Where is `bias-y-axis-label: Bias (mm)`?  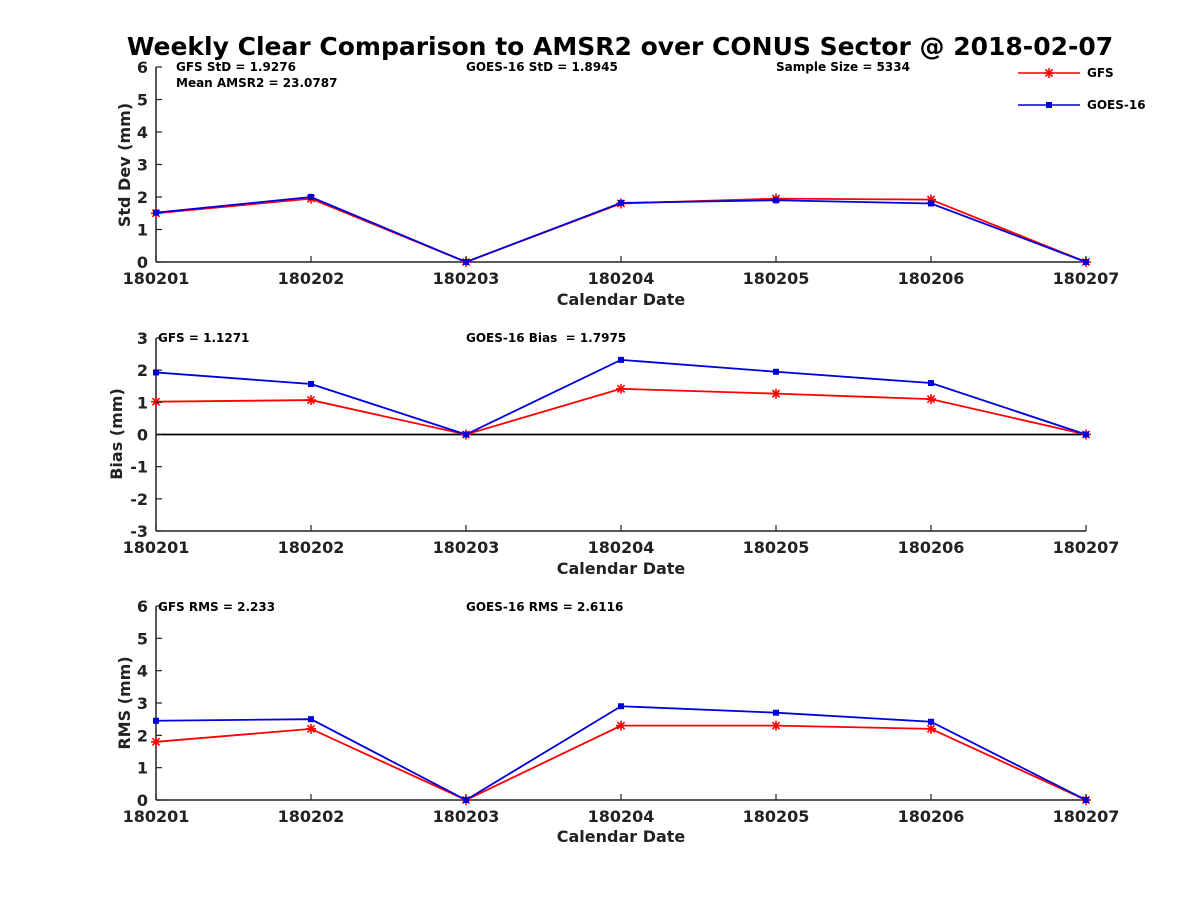
bias-y-axis-label: Bias (mm) is located at coordinates (116, 434).